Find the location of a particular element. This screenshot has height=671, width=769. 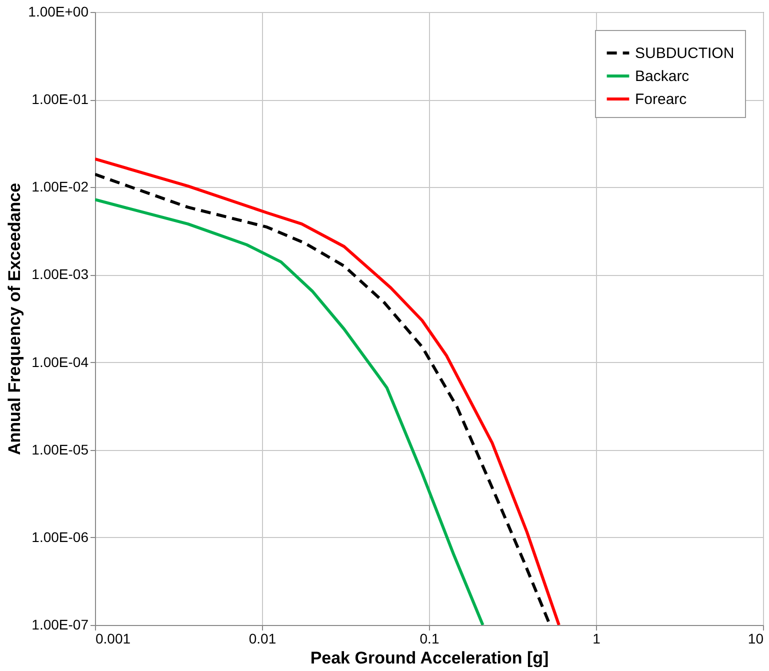

legend-label: Forearc is located at coordinates (661, 99).